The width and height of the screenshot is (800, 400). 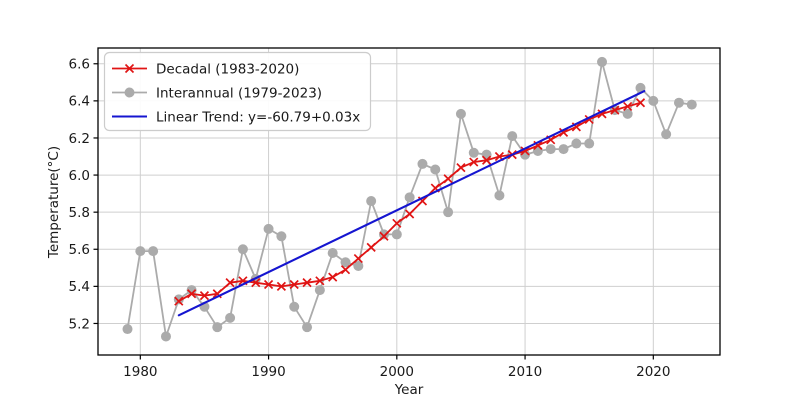 What do you see at coordinates (227, 70) in the screenshot?
I see `legend-label-decadal: Decadal (1983-2020)` at bounding box center [227, 70].